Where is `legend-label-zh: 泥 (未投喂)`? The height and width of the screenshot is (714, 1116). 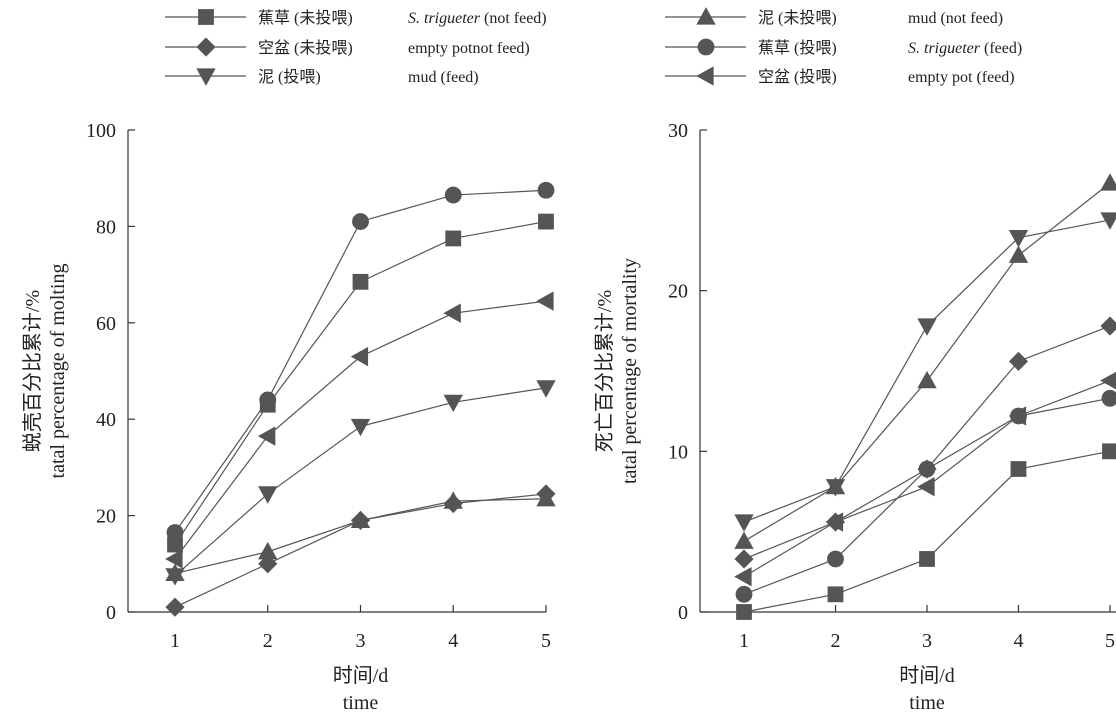
legend-label-zh: 泥 (未投喂) is located at coordinates (797, 18).